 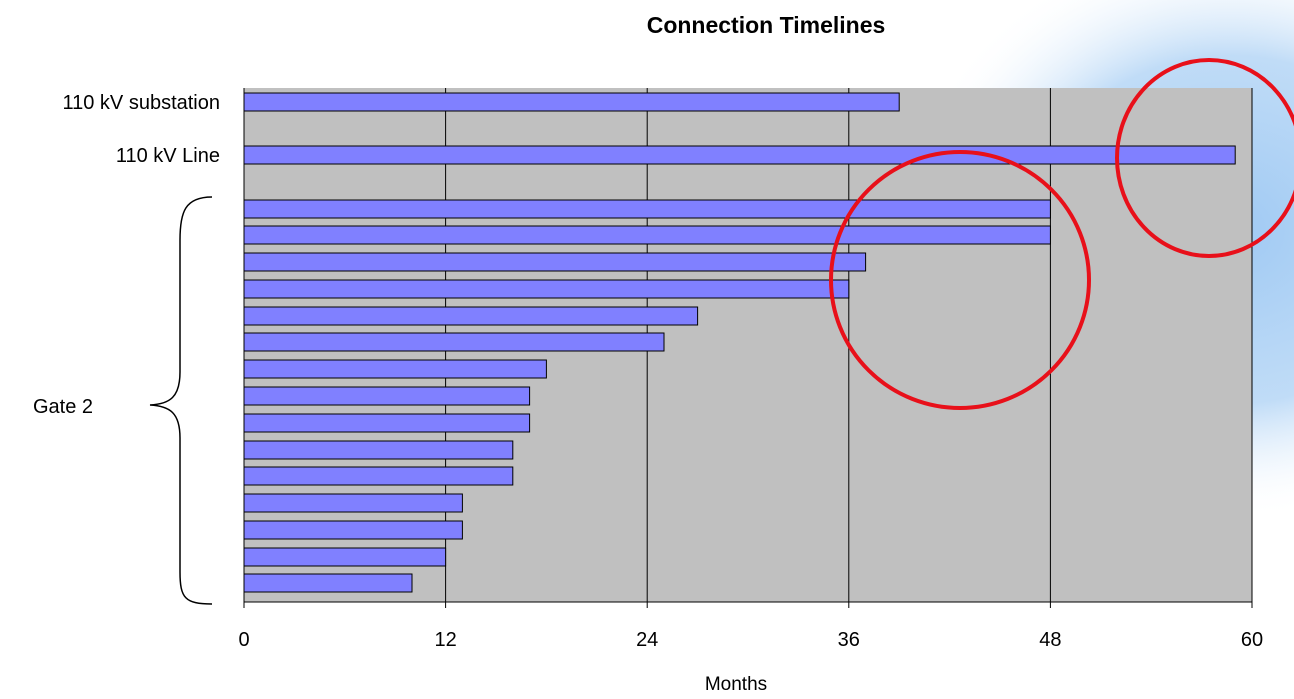 I want to click on x-tick-labels: 0 12 24 36 48 60, so click(x=750, y=626).